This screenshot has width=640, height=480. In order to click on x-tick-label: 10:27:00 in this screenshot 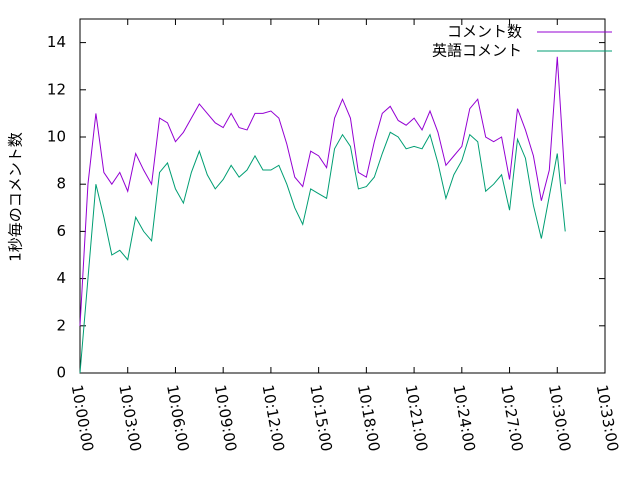, I will do `click(511, 417)`.